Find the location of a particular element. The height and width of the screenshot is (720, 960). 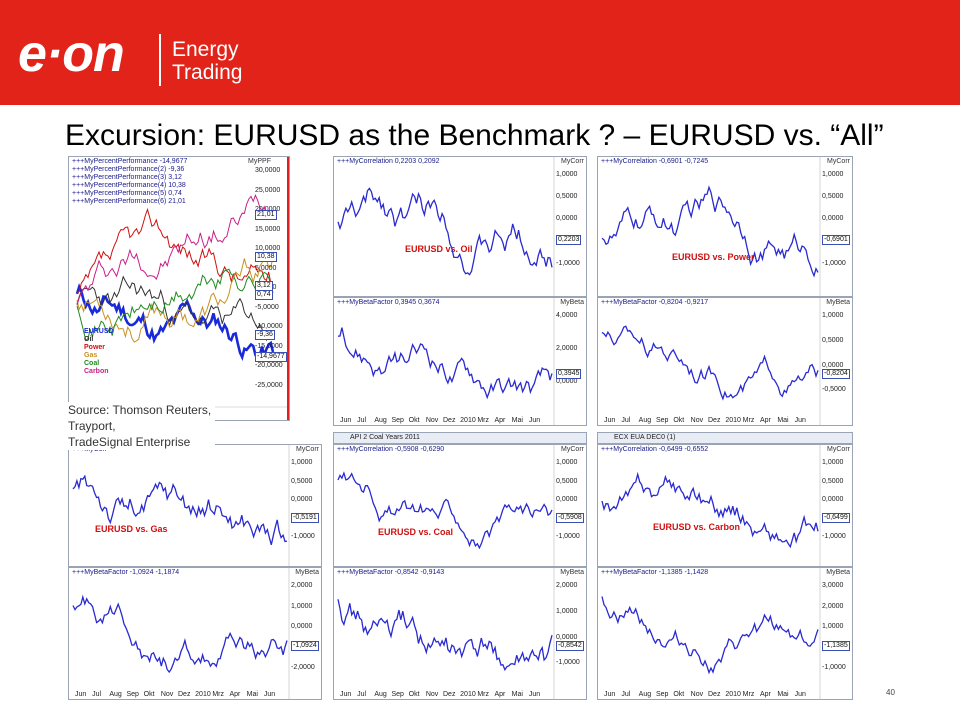

series-line-power is located at coordinates (175, 250).